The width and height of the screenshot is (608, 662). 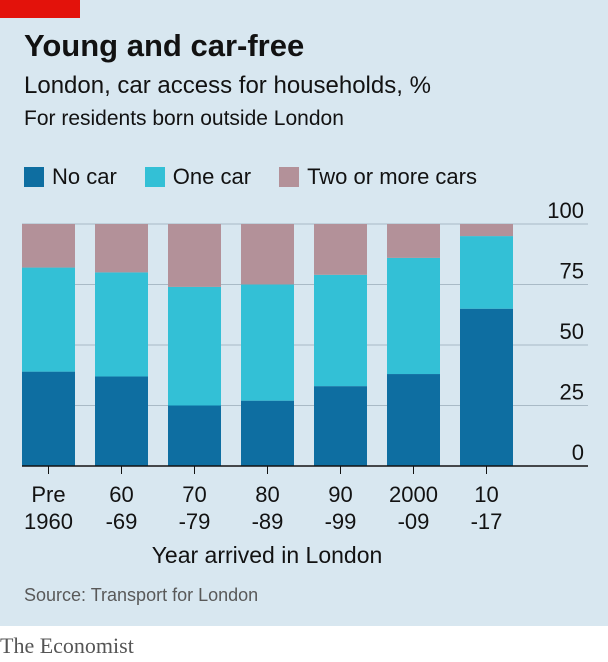 I want to click on y-tick-label: 0, so click(x=578, y=452).